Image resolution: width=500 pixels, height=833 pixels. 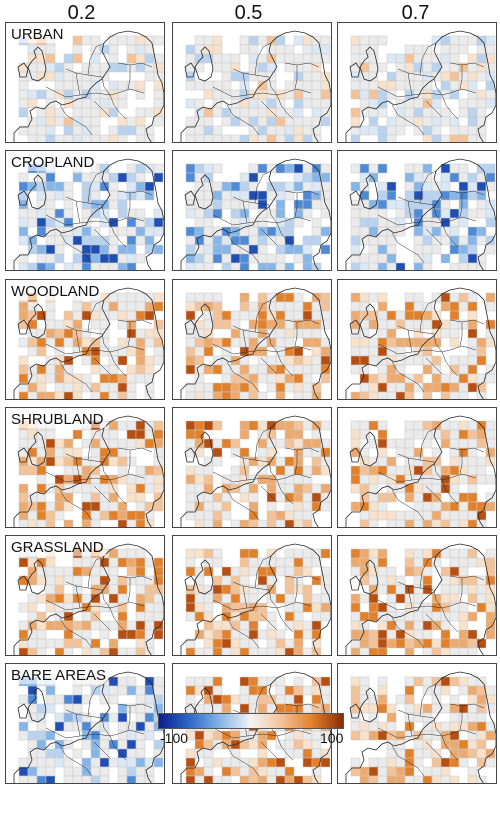 I want to click on color-scale-bar, so click(x=251, y=721).